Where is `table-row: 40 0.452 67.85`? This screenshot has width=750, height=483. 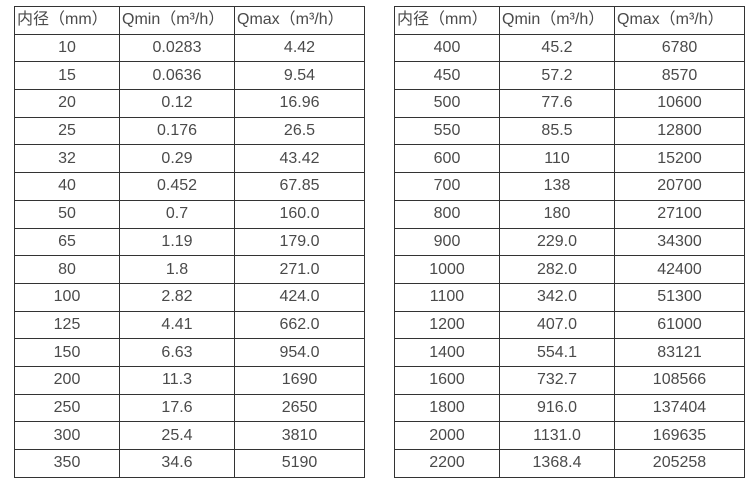
table-row: 40 0.452 67.85 is located at coordinates (189, 186).